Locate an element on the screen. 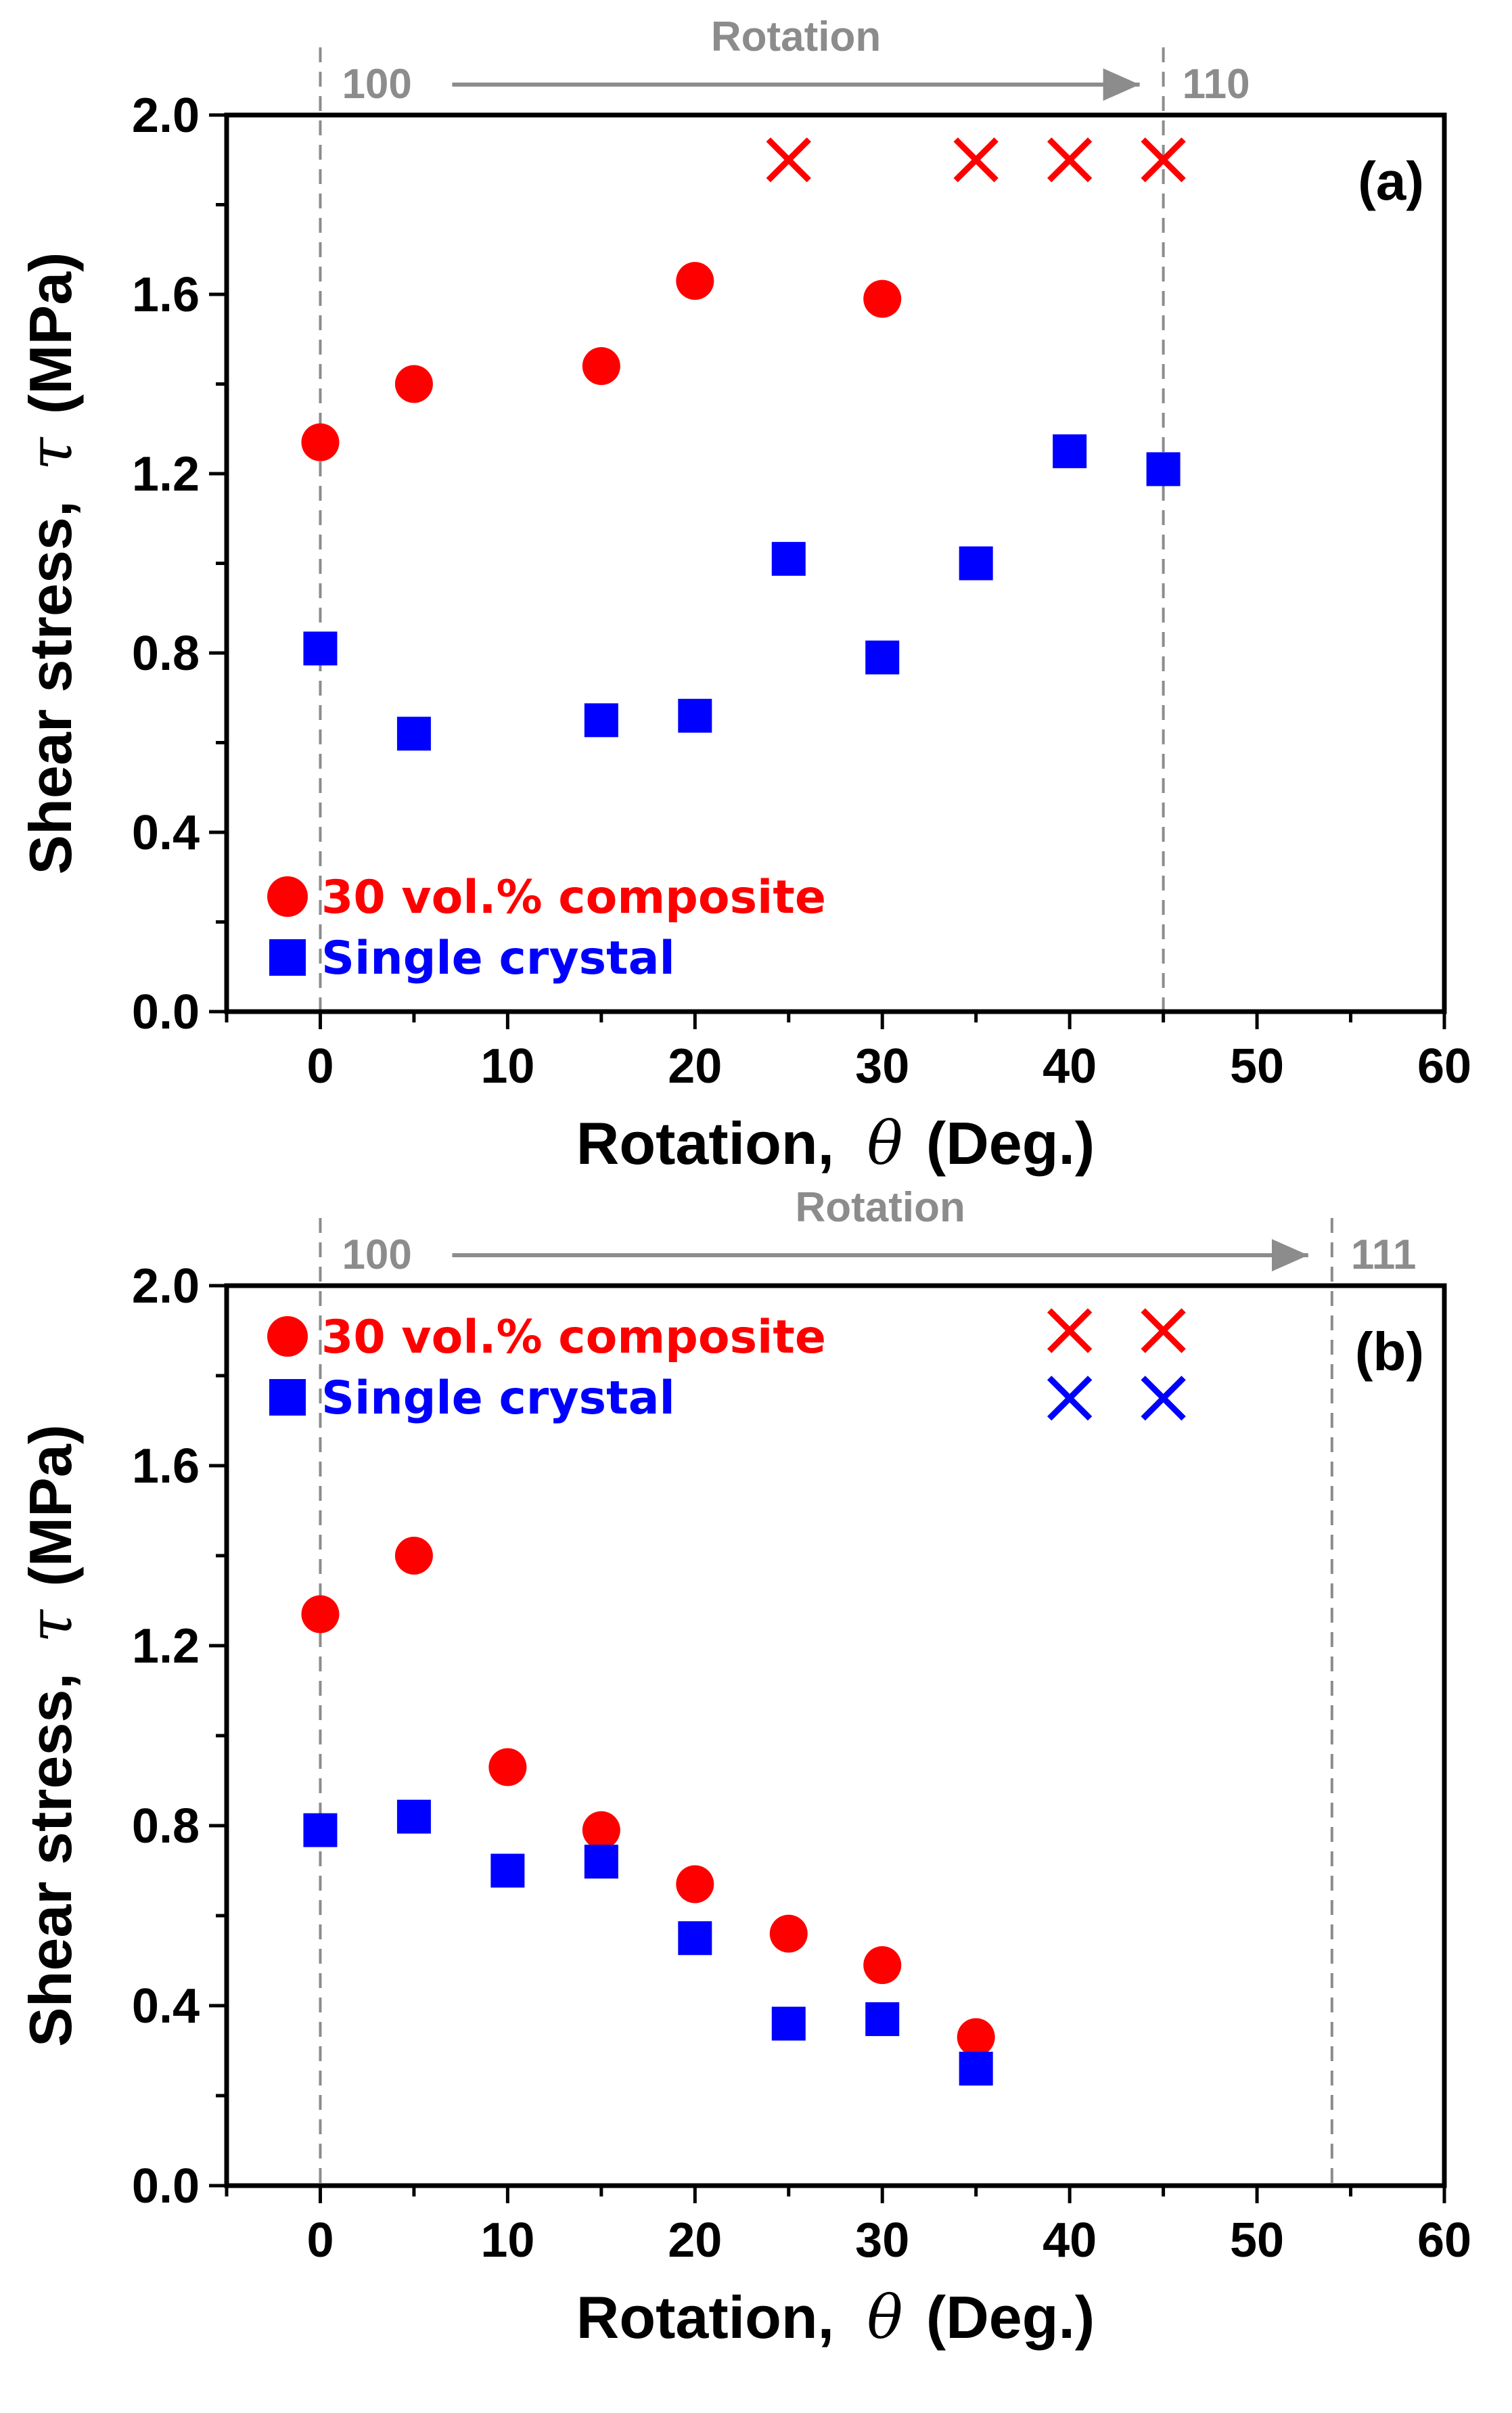  rotation-annotation: 100 110 Rotation is located at coordinates (796, 61).